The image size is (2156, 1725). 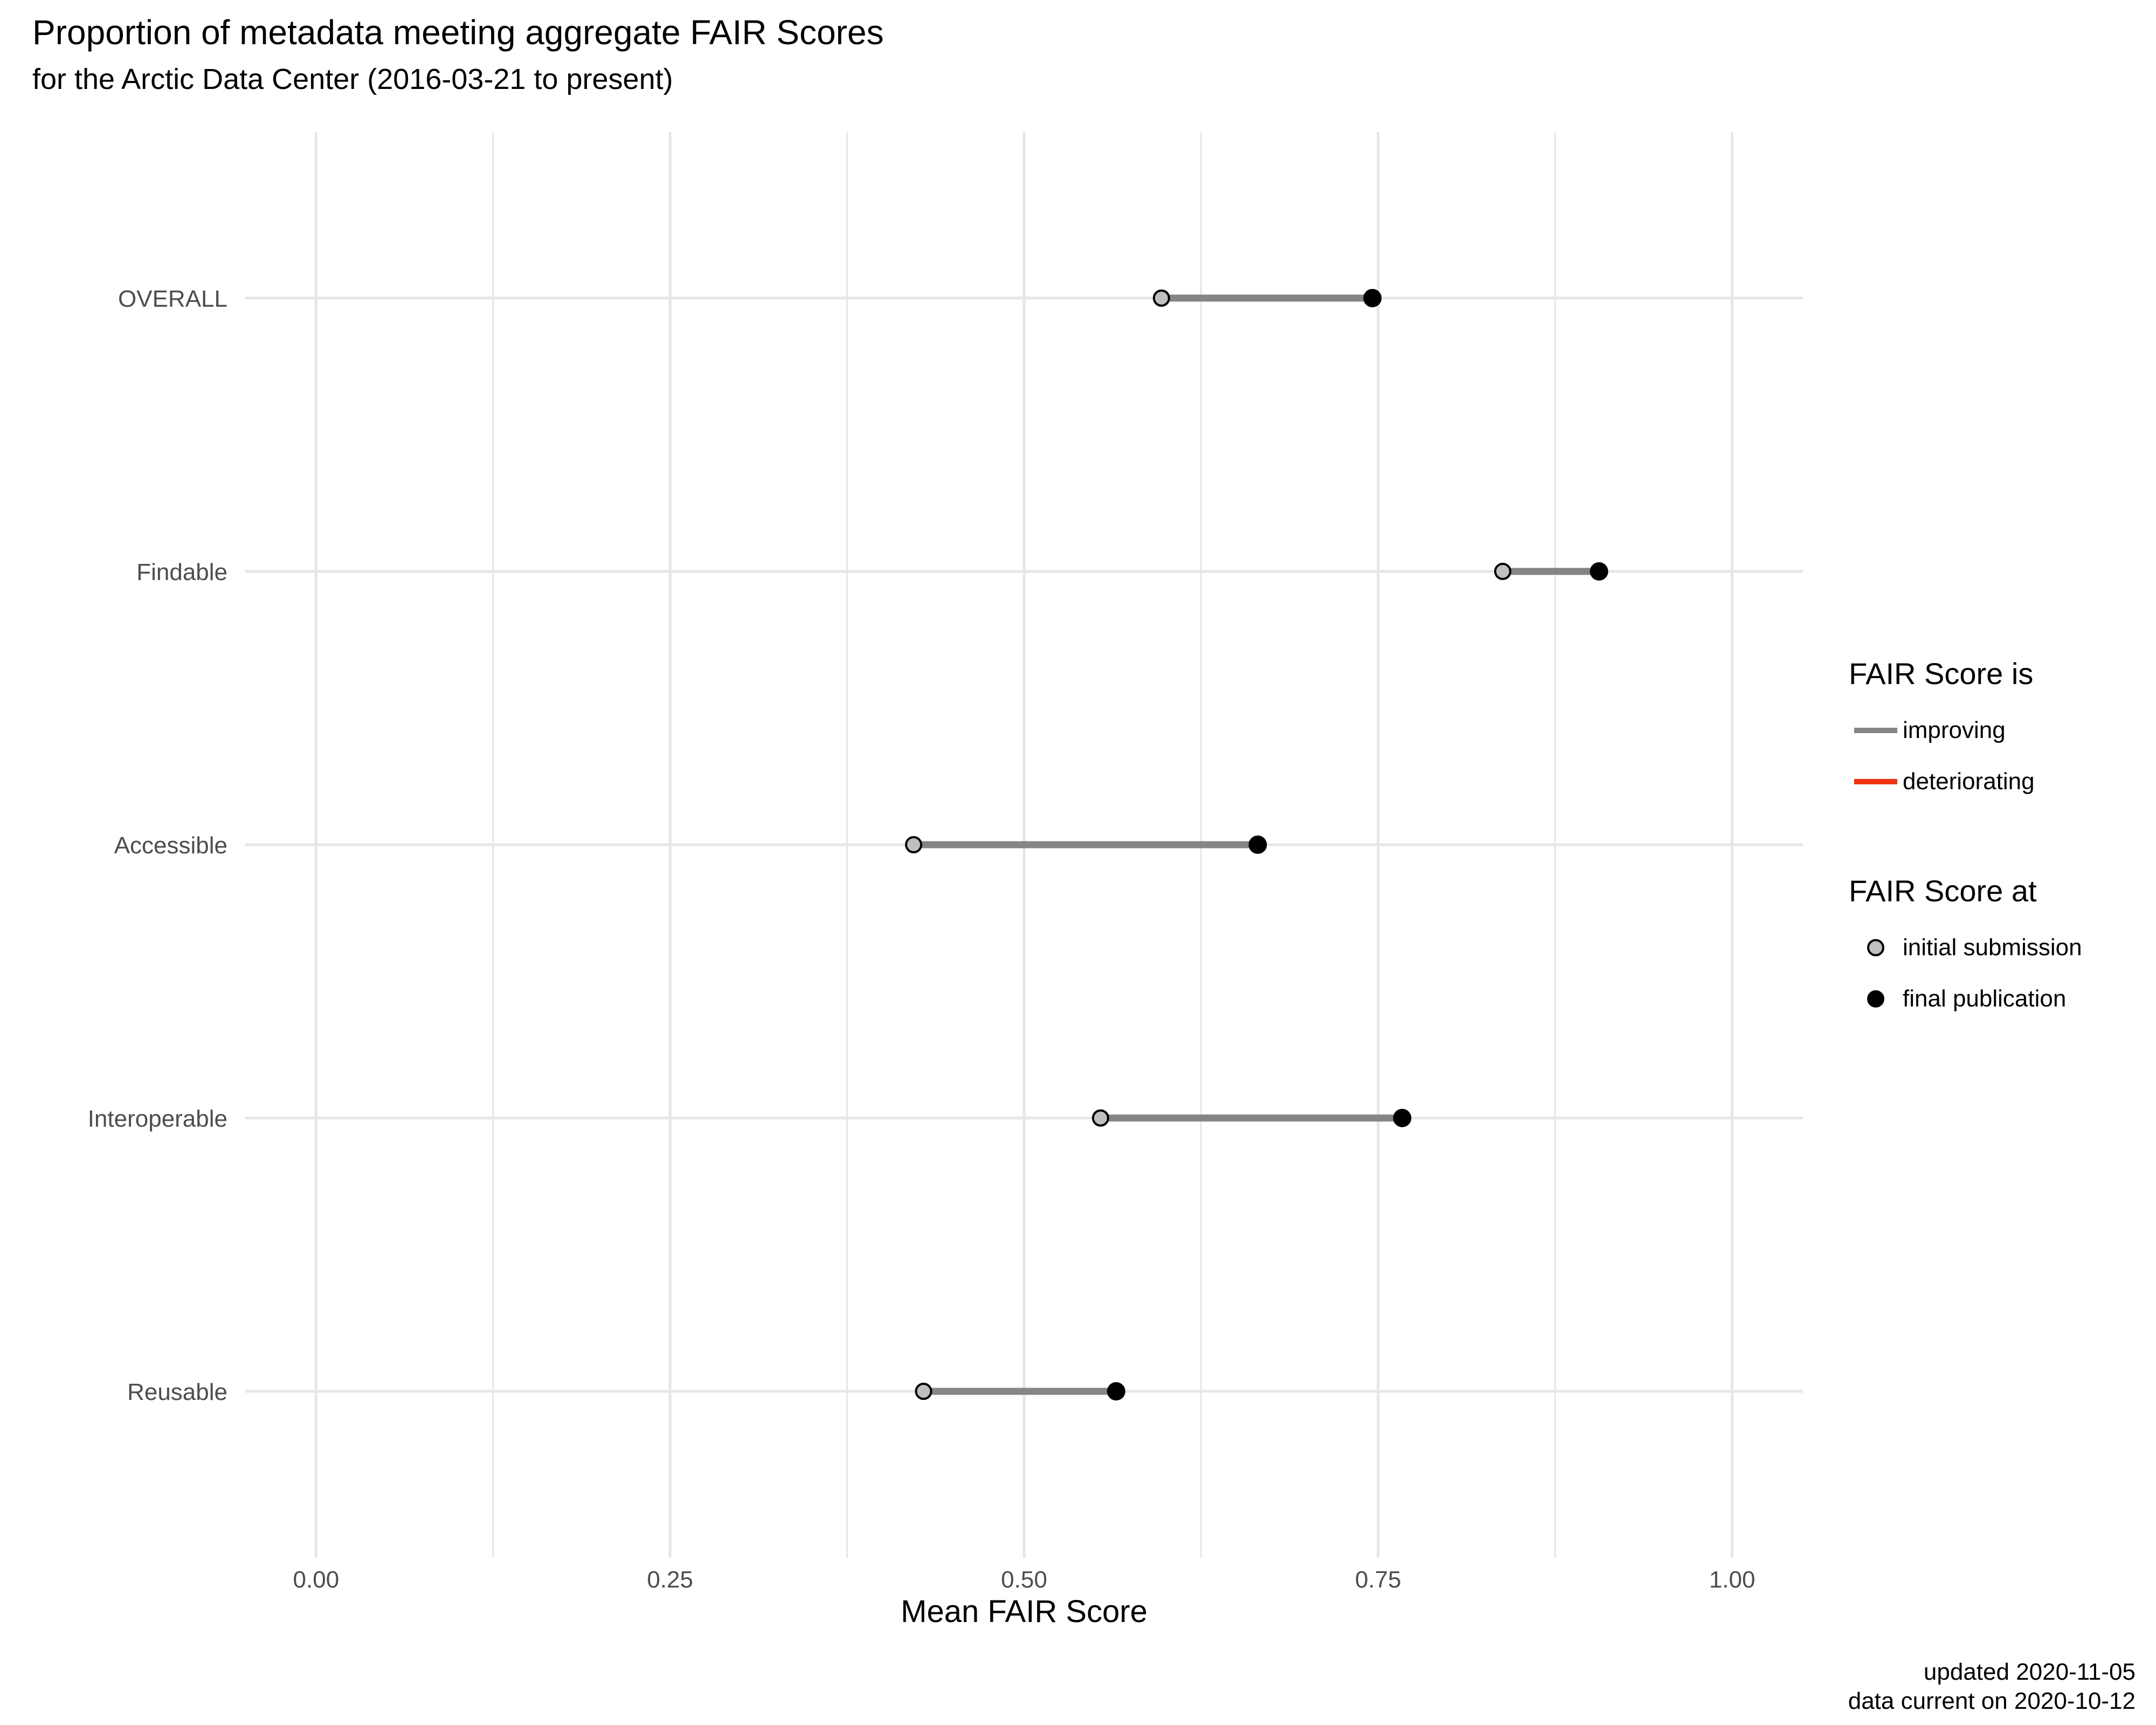 What do you see at coordinates (1992, 948) in the screenshot?
I see `legend-label-initial-submission: initial submission` at bounding box center [1992, 948].